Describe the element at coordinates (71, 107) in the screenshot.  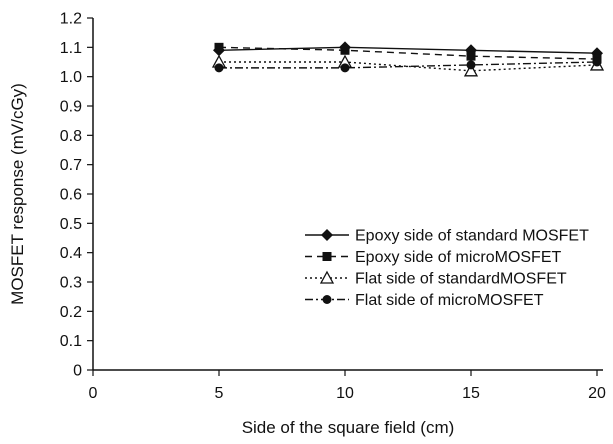
I see `y-tick-label: 0.9` at that location.